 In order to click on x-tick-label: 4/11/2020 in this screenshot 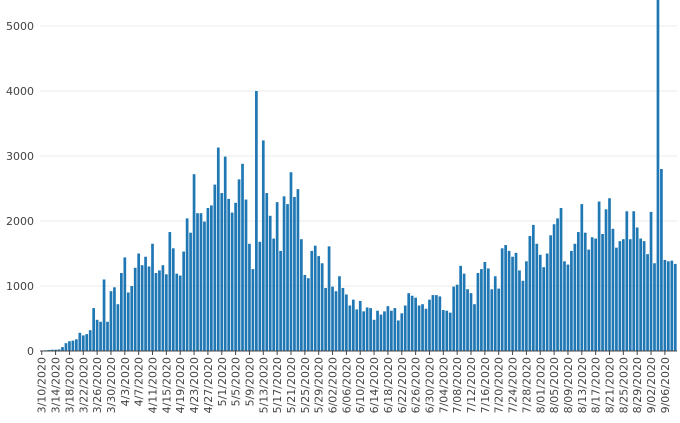, I will do `click(153, 385)`.